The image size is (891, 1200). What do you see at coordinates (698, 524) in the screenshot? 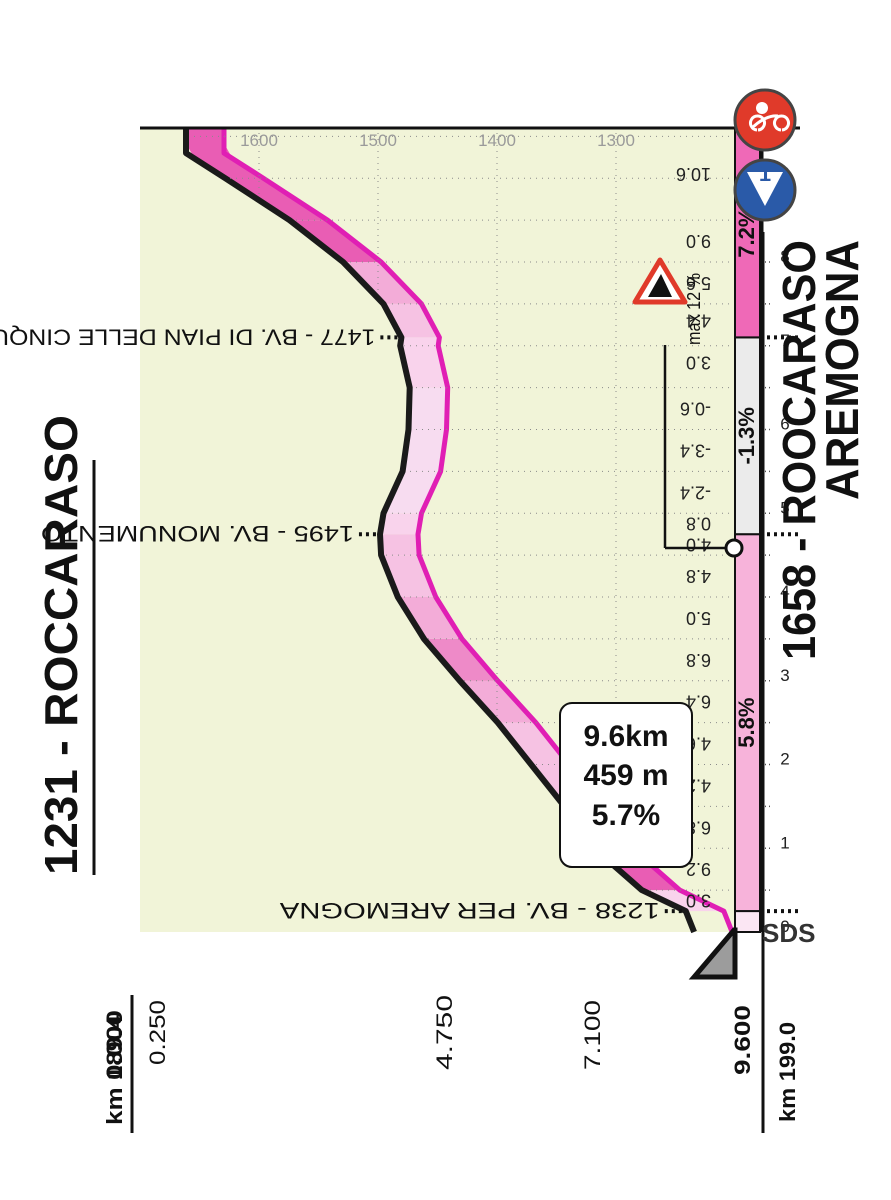
I see `segment-grade-label: 0.8` at bounding box center [698, 524].